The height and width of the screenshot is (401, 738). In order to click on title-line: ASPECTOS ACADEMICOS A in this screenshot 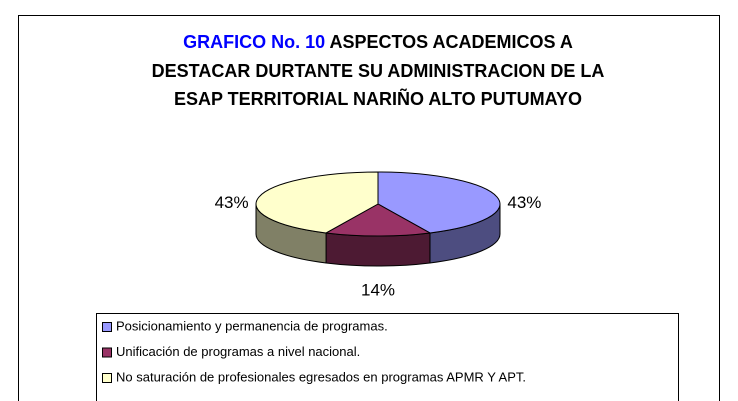, I will do `click(450, 42)`.